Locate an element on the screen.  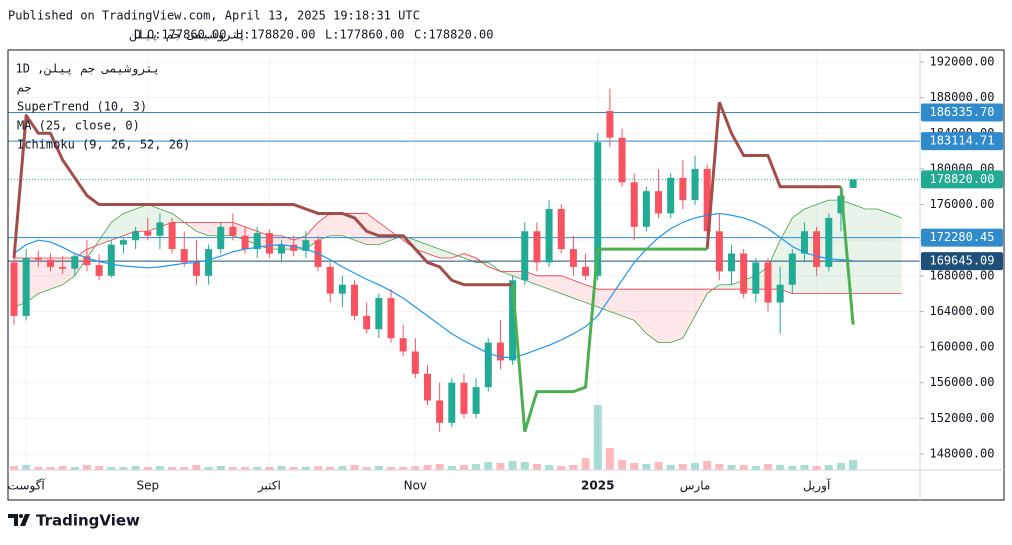
level-label: 183114.71 is located at coordinates (961, 141).